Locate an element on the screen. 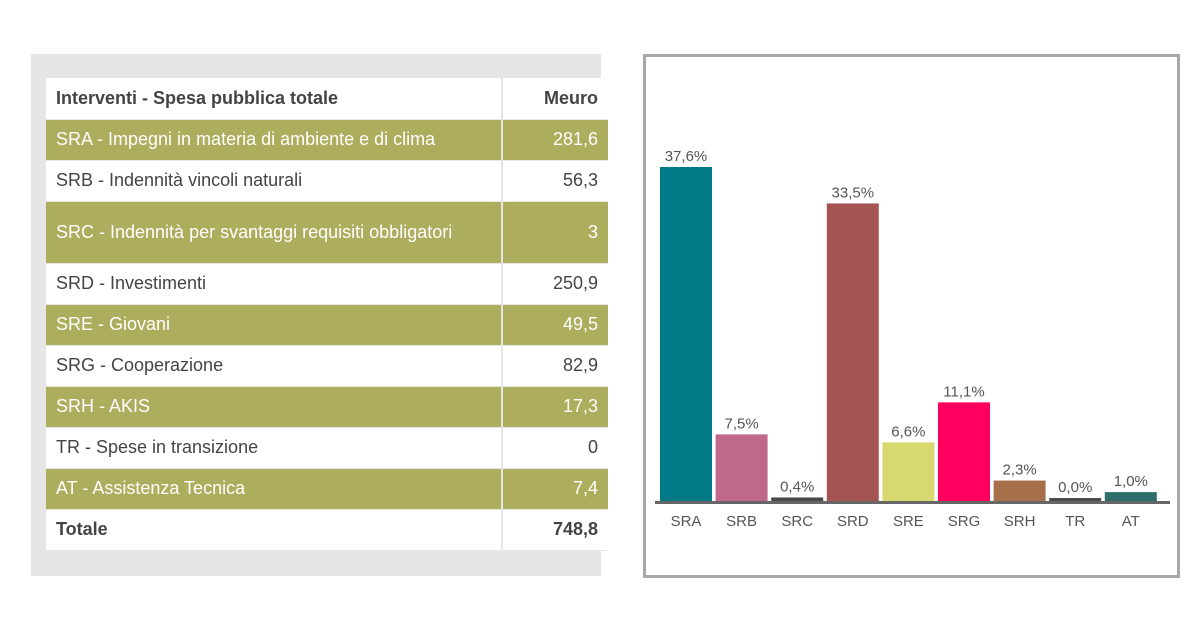 The height and width of the screenshot is (628, 1200). row-value: 7,4 is located at coordinates (555, 489).